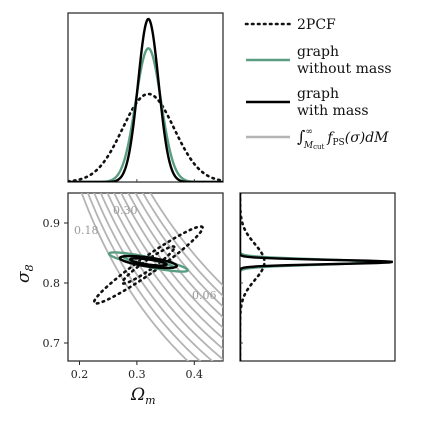 This screenshot has height=423, width=423. What do you see at coordinates (204, 295) in the screenshot?
I see `contour-level-label: 0.06` at bounding box center [204, 295].